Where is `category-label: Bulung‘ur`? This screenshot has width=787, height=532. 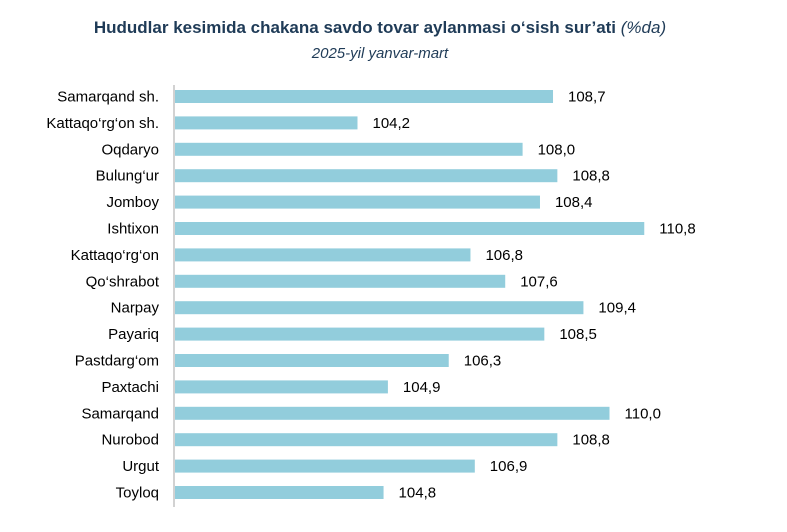 category-label: Bulung‘ur is located at coordinates (127, 176).